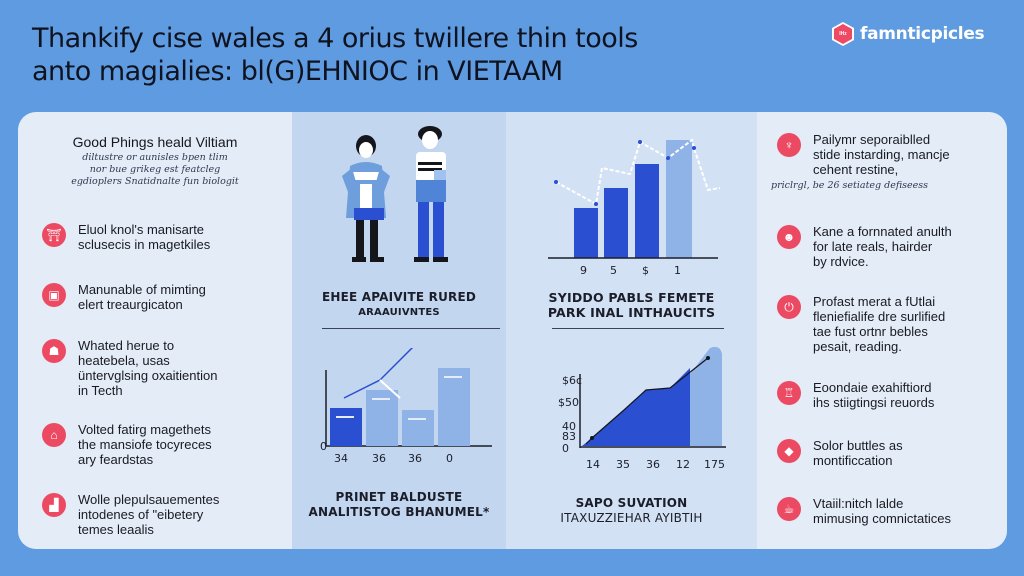  Describe the element at coordinates (54, 235) in the screenshot. I see `pavilion-icon: ⛩` at that location.